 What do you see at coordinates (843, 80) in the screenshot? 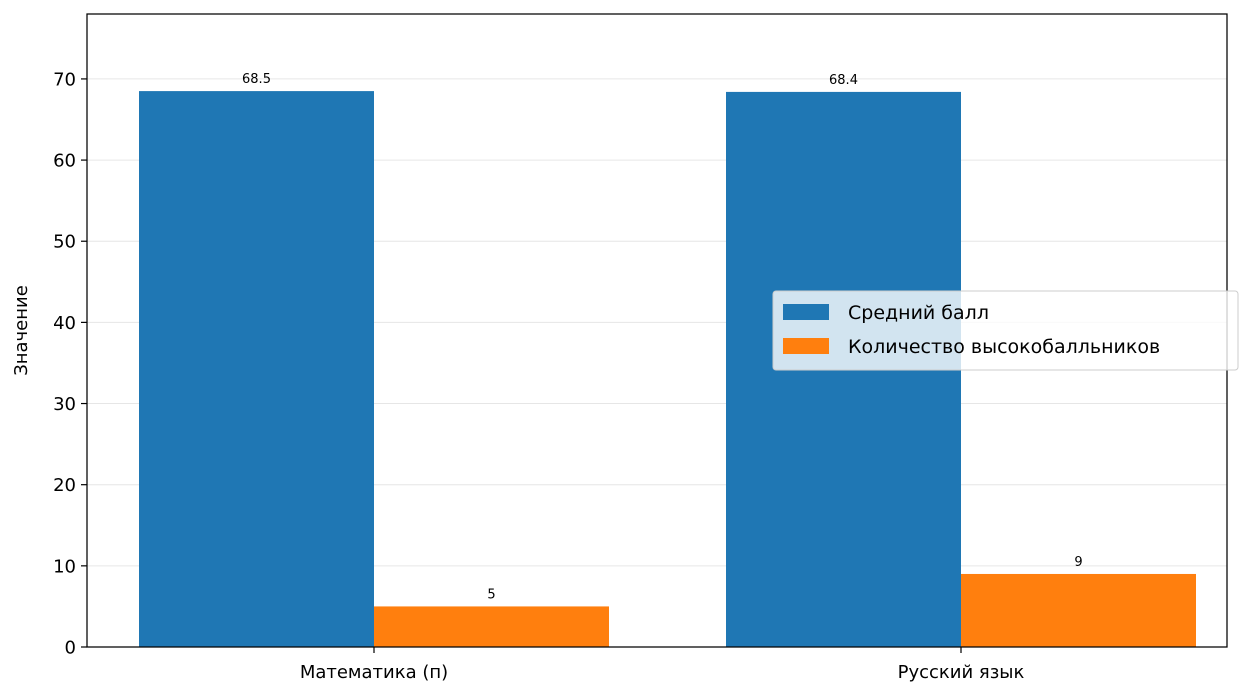
I see `bar-value-label: 68.4` at bounding box center [843, 80].